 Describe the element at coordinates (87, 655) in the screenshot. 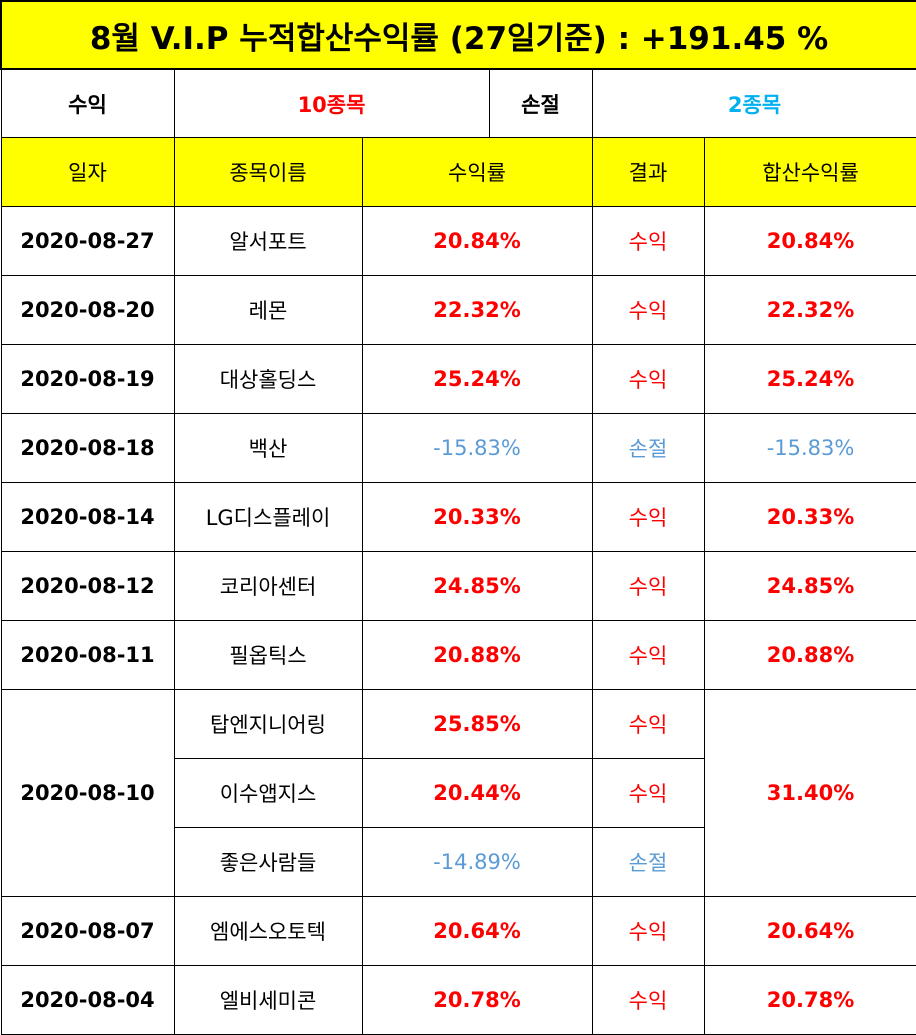

I see `row-date: 2020-08-11` at that location.